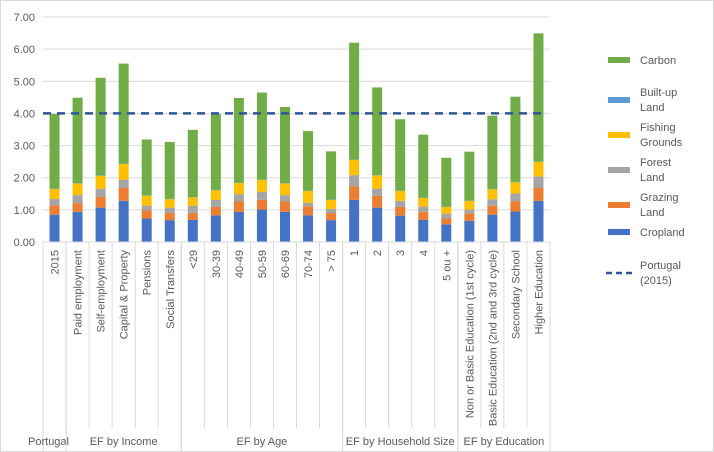 The image size is (714, 452). What do you see at coordinates (470, 334) in the screenshot?
I see `x-tick-label: Non or Basic Education (1st cycle)` at bounding box center [470, 334].